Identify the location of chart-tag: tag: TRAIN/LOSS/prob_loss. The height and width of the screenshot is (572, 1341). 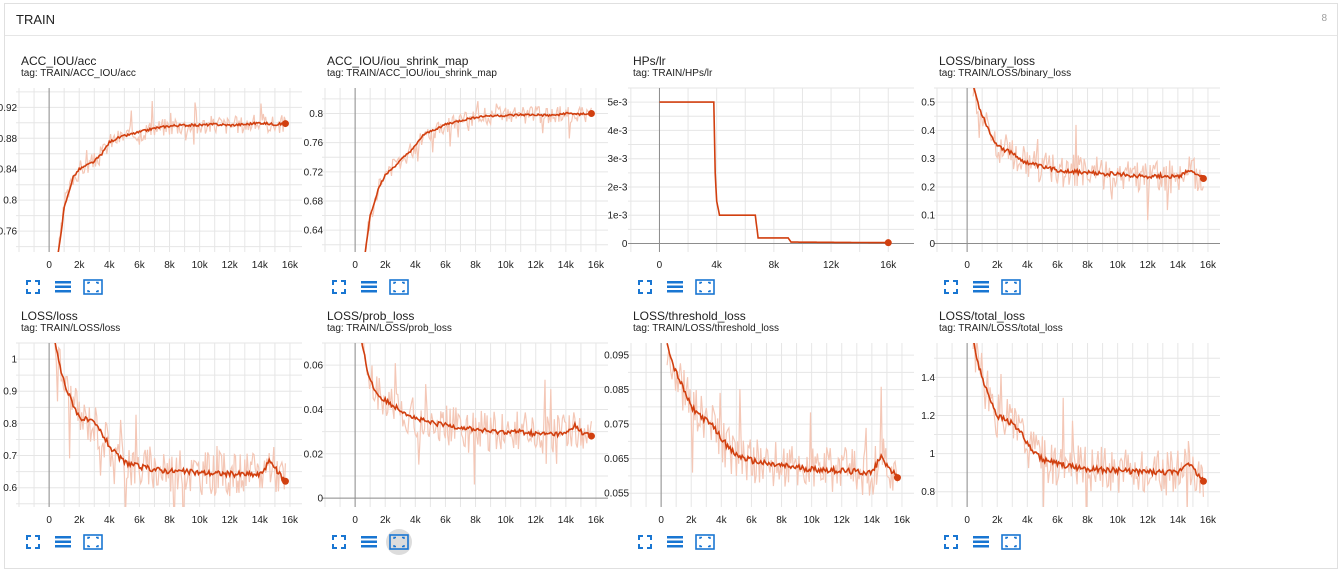
(389, 328).